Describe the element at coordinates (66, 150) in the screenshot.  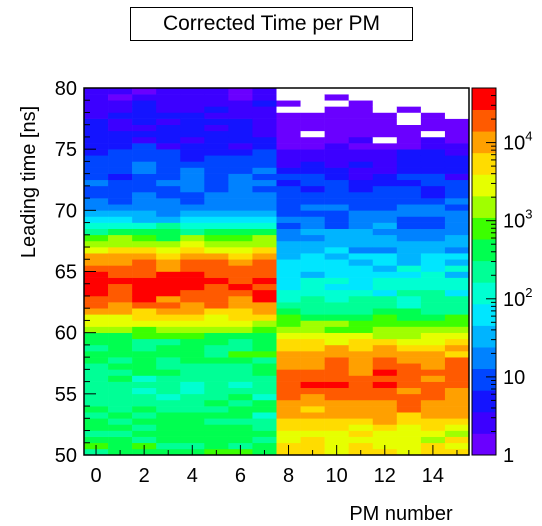
I see `y-tick-label: 75` at that location.